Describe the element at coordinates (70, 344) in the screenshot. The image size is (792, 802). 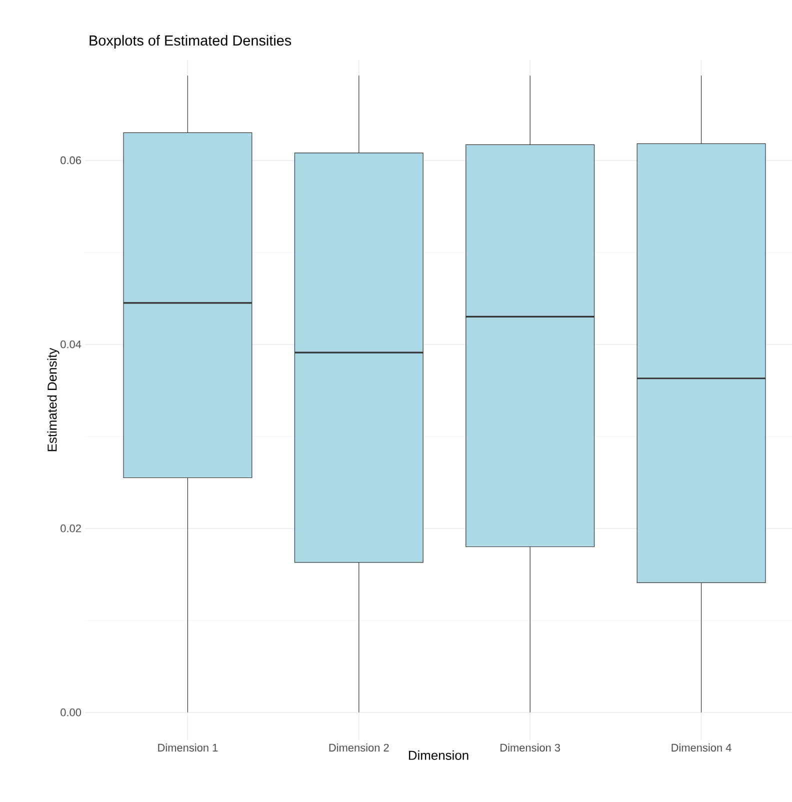
I see `y-tick-label: 0.04` at that location.